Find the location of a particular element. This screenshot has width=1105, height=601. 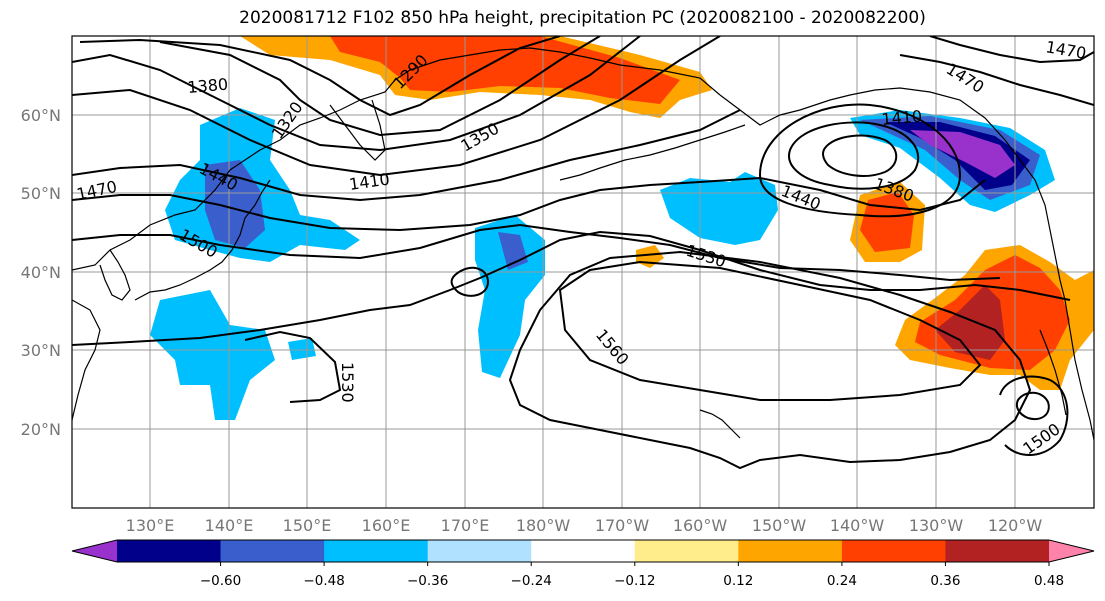

lon-label: 150°E is located at coordinates (307, 525).